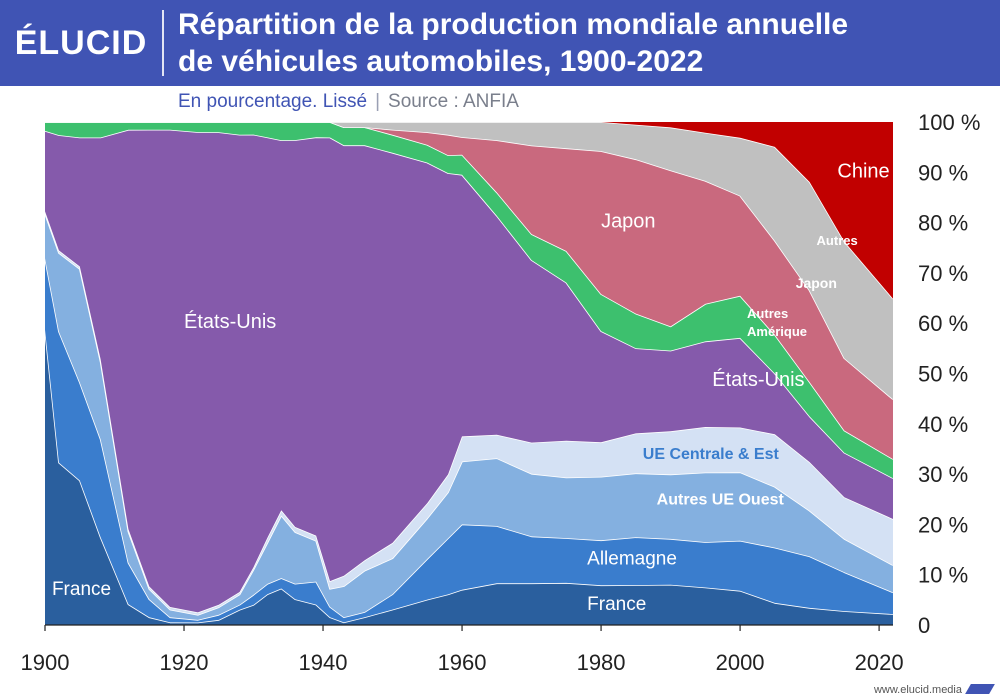 This screenshot has height=700, width=1000. Describe the element at coordinates (863, 171) in the screenshot. I see `series-label-chine: Chine` at that location.